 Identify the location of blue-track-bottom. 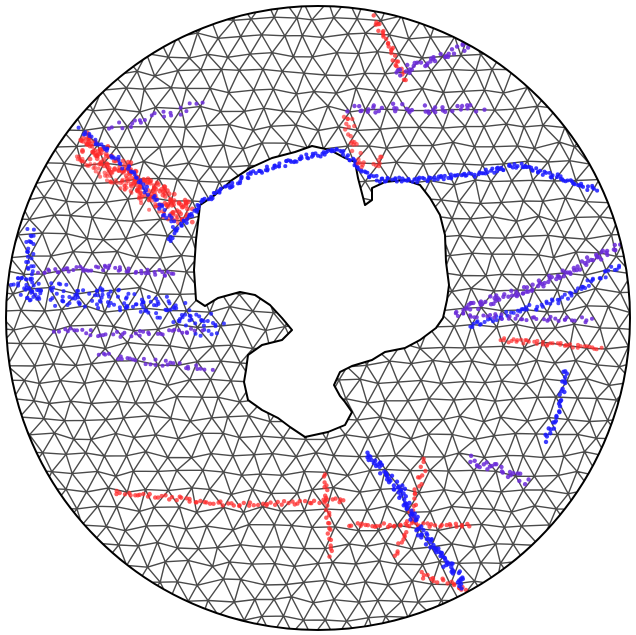
(415, 520).